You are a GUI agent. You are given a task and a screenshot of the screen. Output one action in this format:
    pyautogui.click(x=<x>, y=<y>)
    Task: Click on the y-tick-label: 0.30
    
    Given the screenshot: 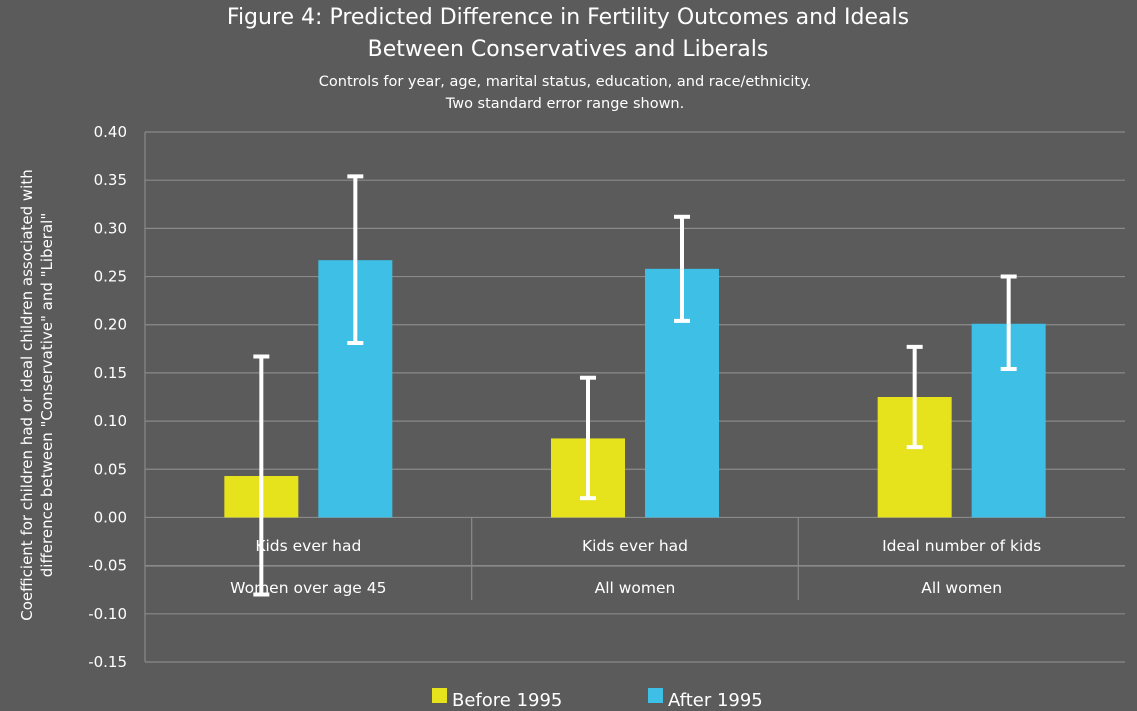 What is the action you would take?
    pyautogui.click(x=110, y=228)
    